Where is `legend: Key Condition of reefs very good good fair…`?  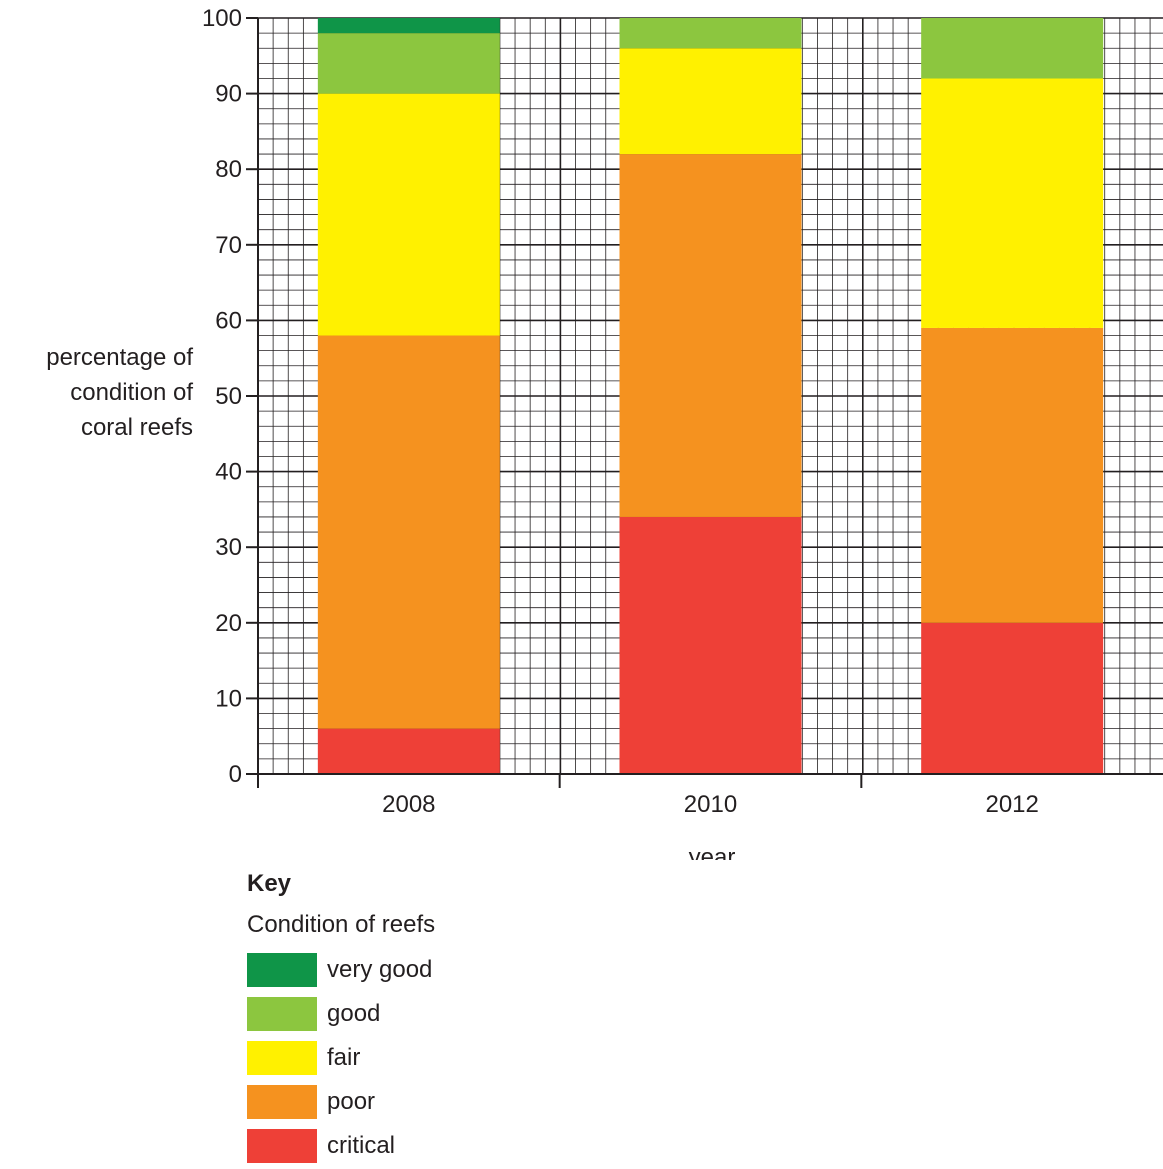 legend: Key Condition of reefs very good good fair… is located at coordinates (341, 1018).